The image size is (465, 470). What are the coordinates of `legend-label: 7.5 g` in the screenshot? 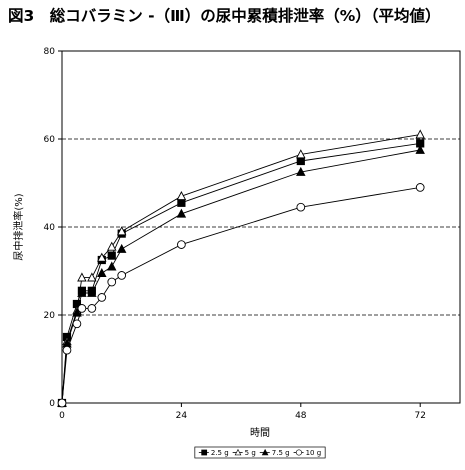 It's located at (281, 453).